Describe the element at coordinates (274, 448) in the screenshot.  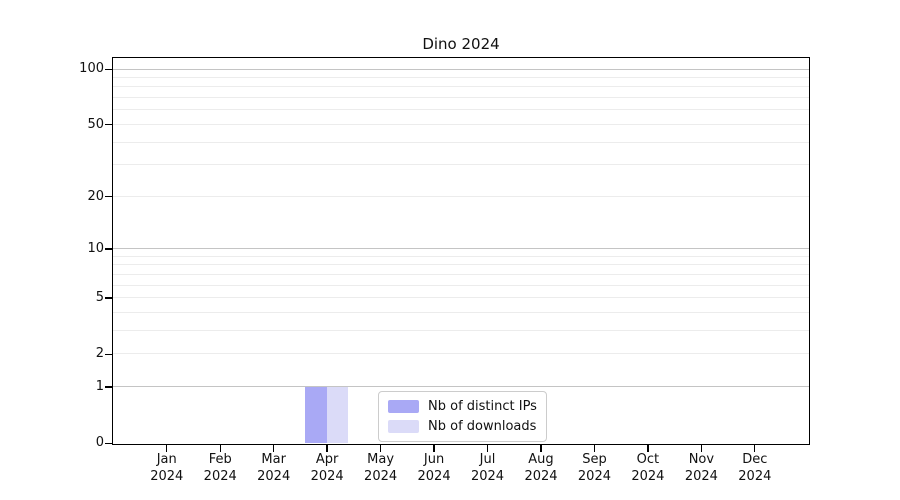
I see `x-tick-mar` at that location.